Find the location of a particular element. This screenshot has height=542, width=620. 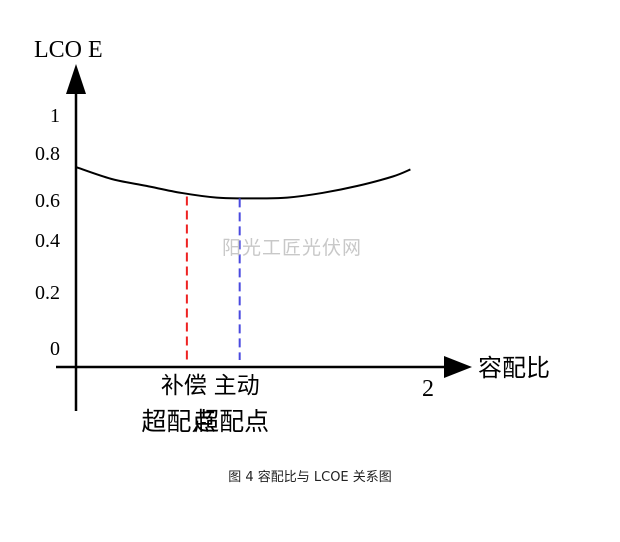

y-tick-label: 0 is located at coordinates (55, 349).